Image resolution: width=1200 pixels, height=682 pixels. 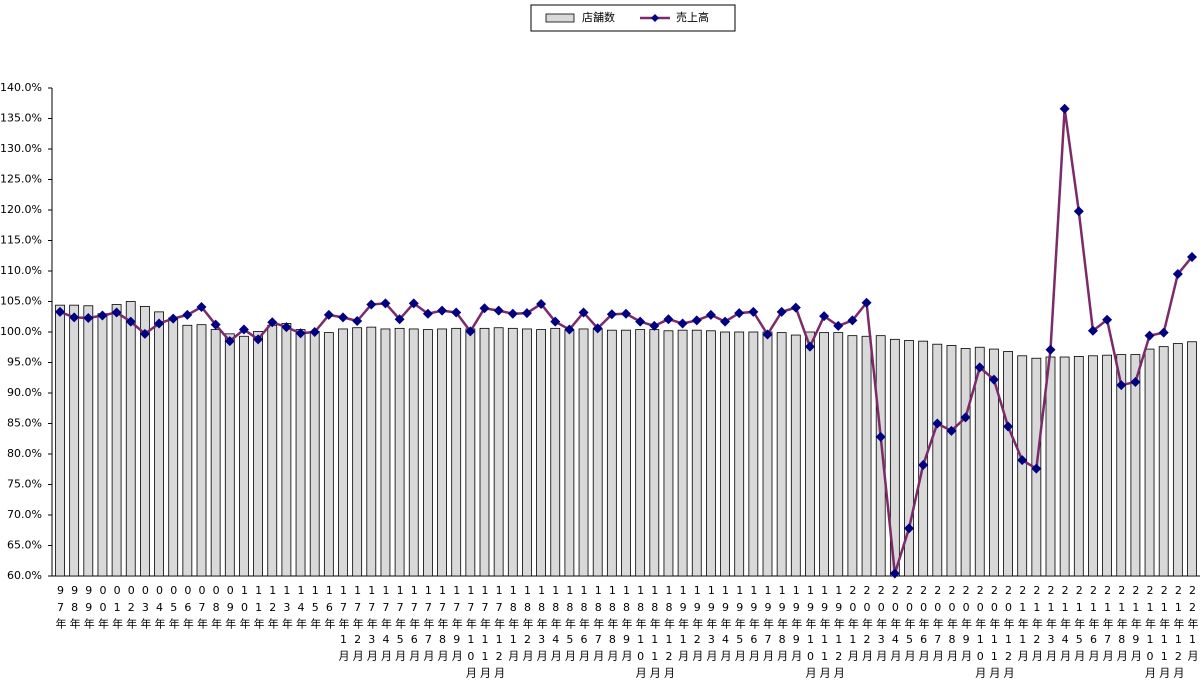 I want to click on legend-label: 売上高, so click(x=692, y=17).